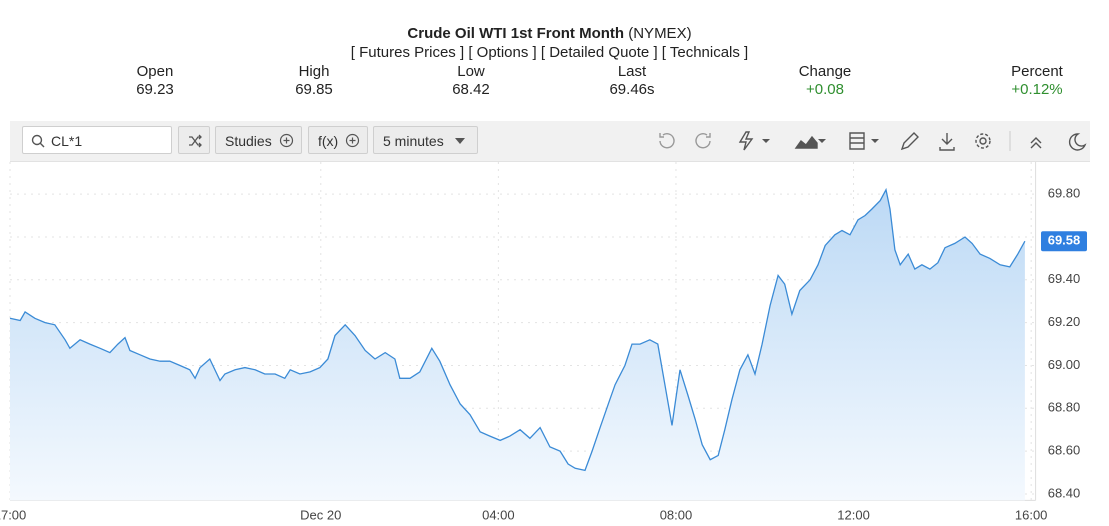 This screenshot has width=1109, height=526. What do you see at coordinates (550, 141) in the screenshot?
I see `toolbar: CL*1 Studies f(x) 5 minutes` at bounding box center [550, 141].